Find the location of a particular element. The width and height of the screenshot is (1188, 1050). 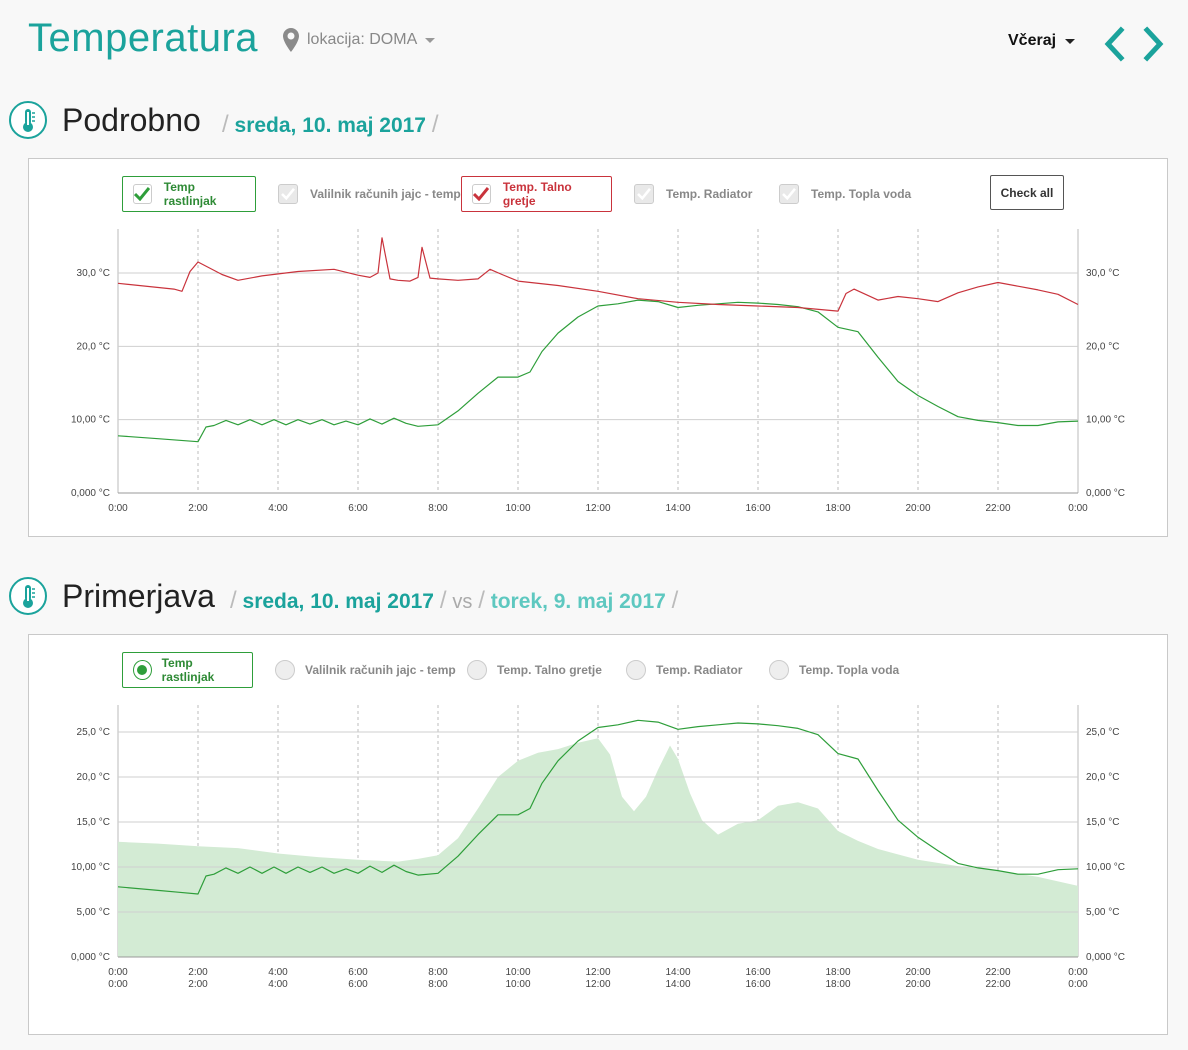

location-label: lokacija: DOMA is located at coordinates (362, 39).